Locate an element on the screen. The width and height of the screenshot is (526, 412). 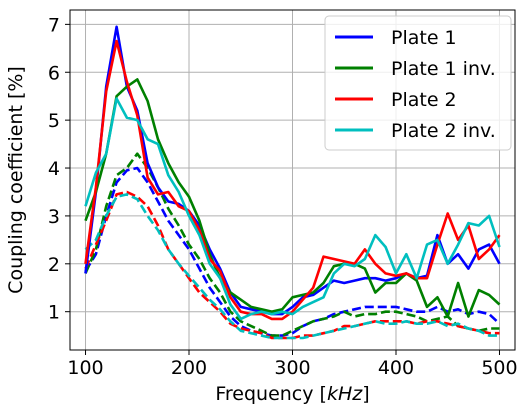
legend-box is located at coordinates (418, 83).